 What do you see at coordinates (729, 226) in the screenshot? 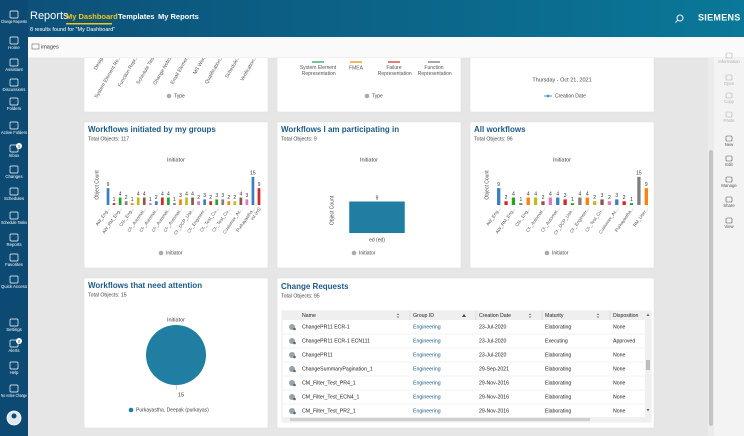
I see `command-label: View` at bounding box center [729, 226].